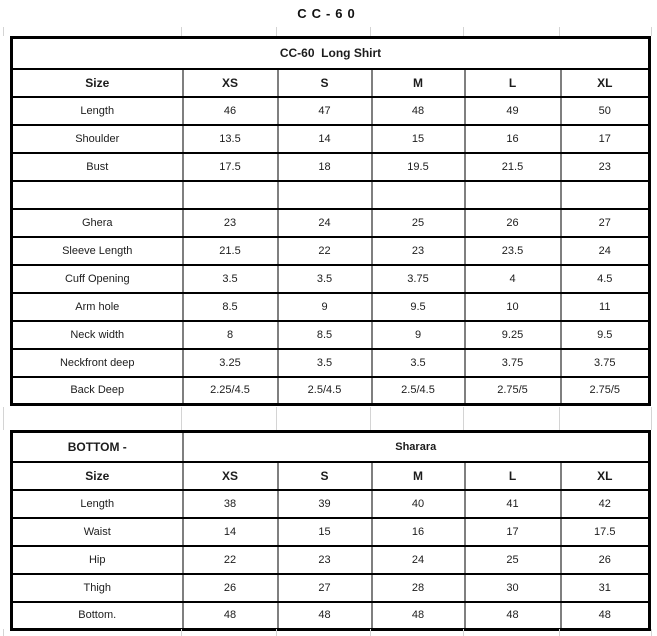 This screenshot has width=657, height=636. What do you see at coordinates (605, 531) in the screenshot?
I see `cell-value: 17.5` at bounding box center [605, 531].